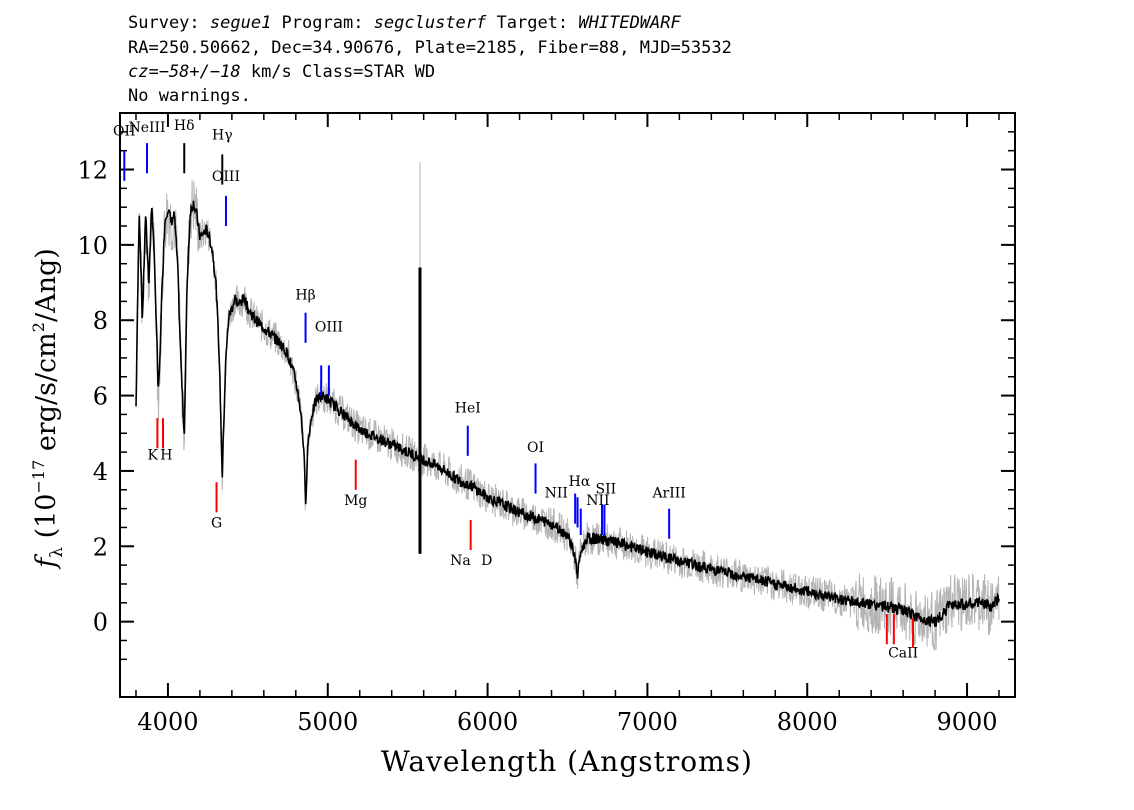  I want to click on x-tick-label: 8000, so click(807, 722).